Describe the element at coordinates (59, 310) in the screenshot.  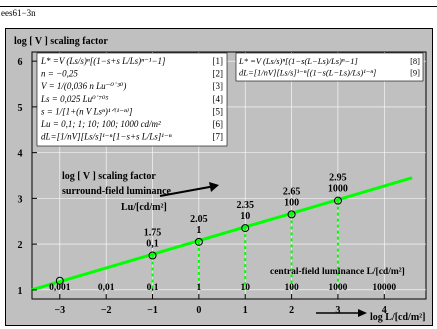
I see `x-tick-label: −3` at that location.